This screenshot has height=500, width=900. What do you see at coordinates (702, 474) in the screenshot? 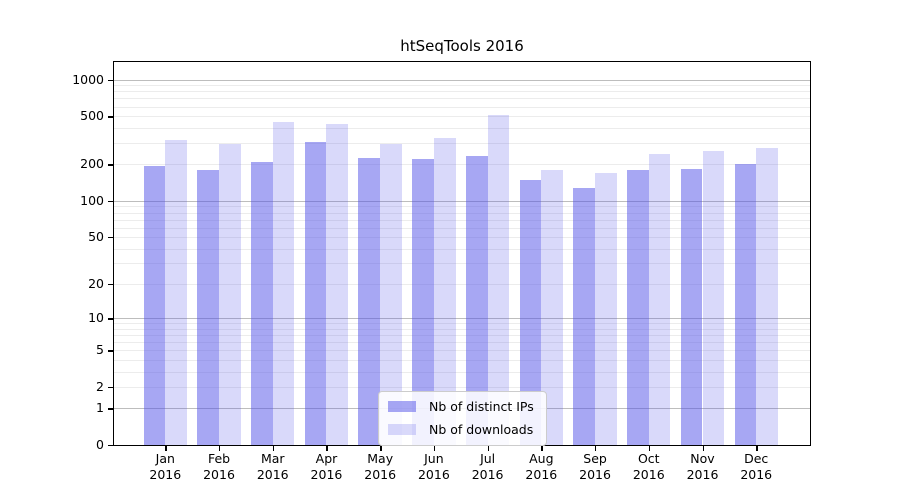
I see `x-label-year-nov: 2016` at bounding box center [702, 474].